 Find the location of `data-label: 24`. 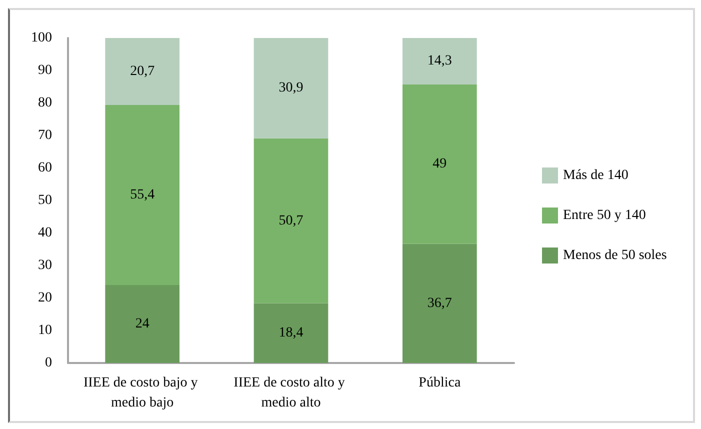

data-label: 24 is located at coordinates (142, 324).